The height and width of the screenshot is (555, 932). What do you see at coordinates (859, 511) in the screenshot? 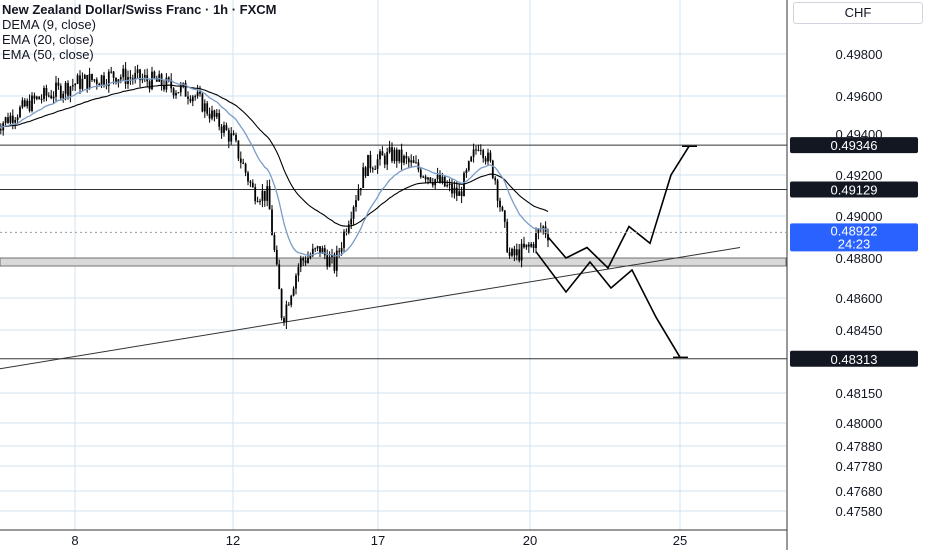
I see `price-axis-tick-label: 0.47580` at bounding box center [859, 511].